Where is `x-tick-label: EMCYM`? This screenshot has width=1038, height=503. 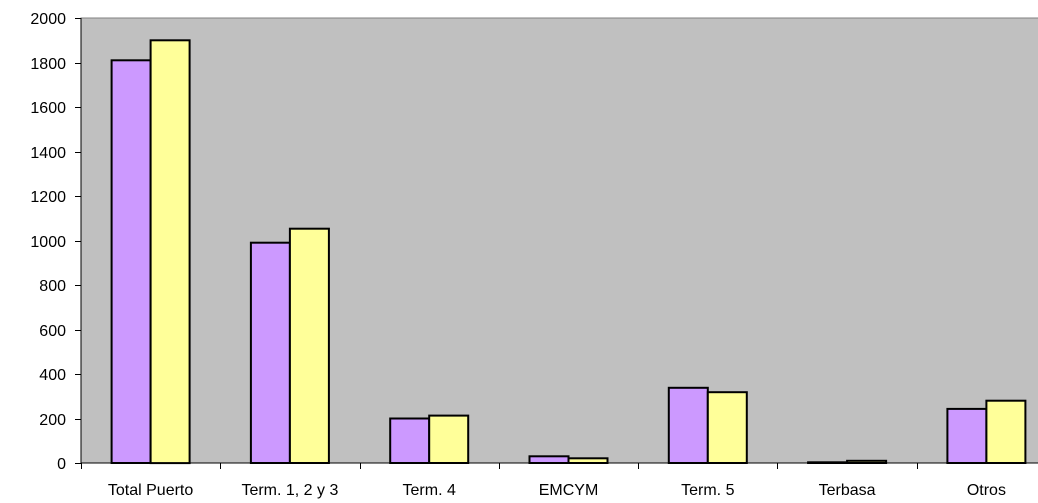
x-tick-label: EMCYM is located at coordinates (569, 490).